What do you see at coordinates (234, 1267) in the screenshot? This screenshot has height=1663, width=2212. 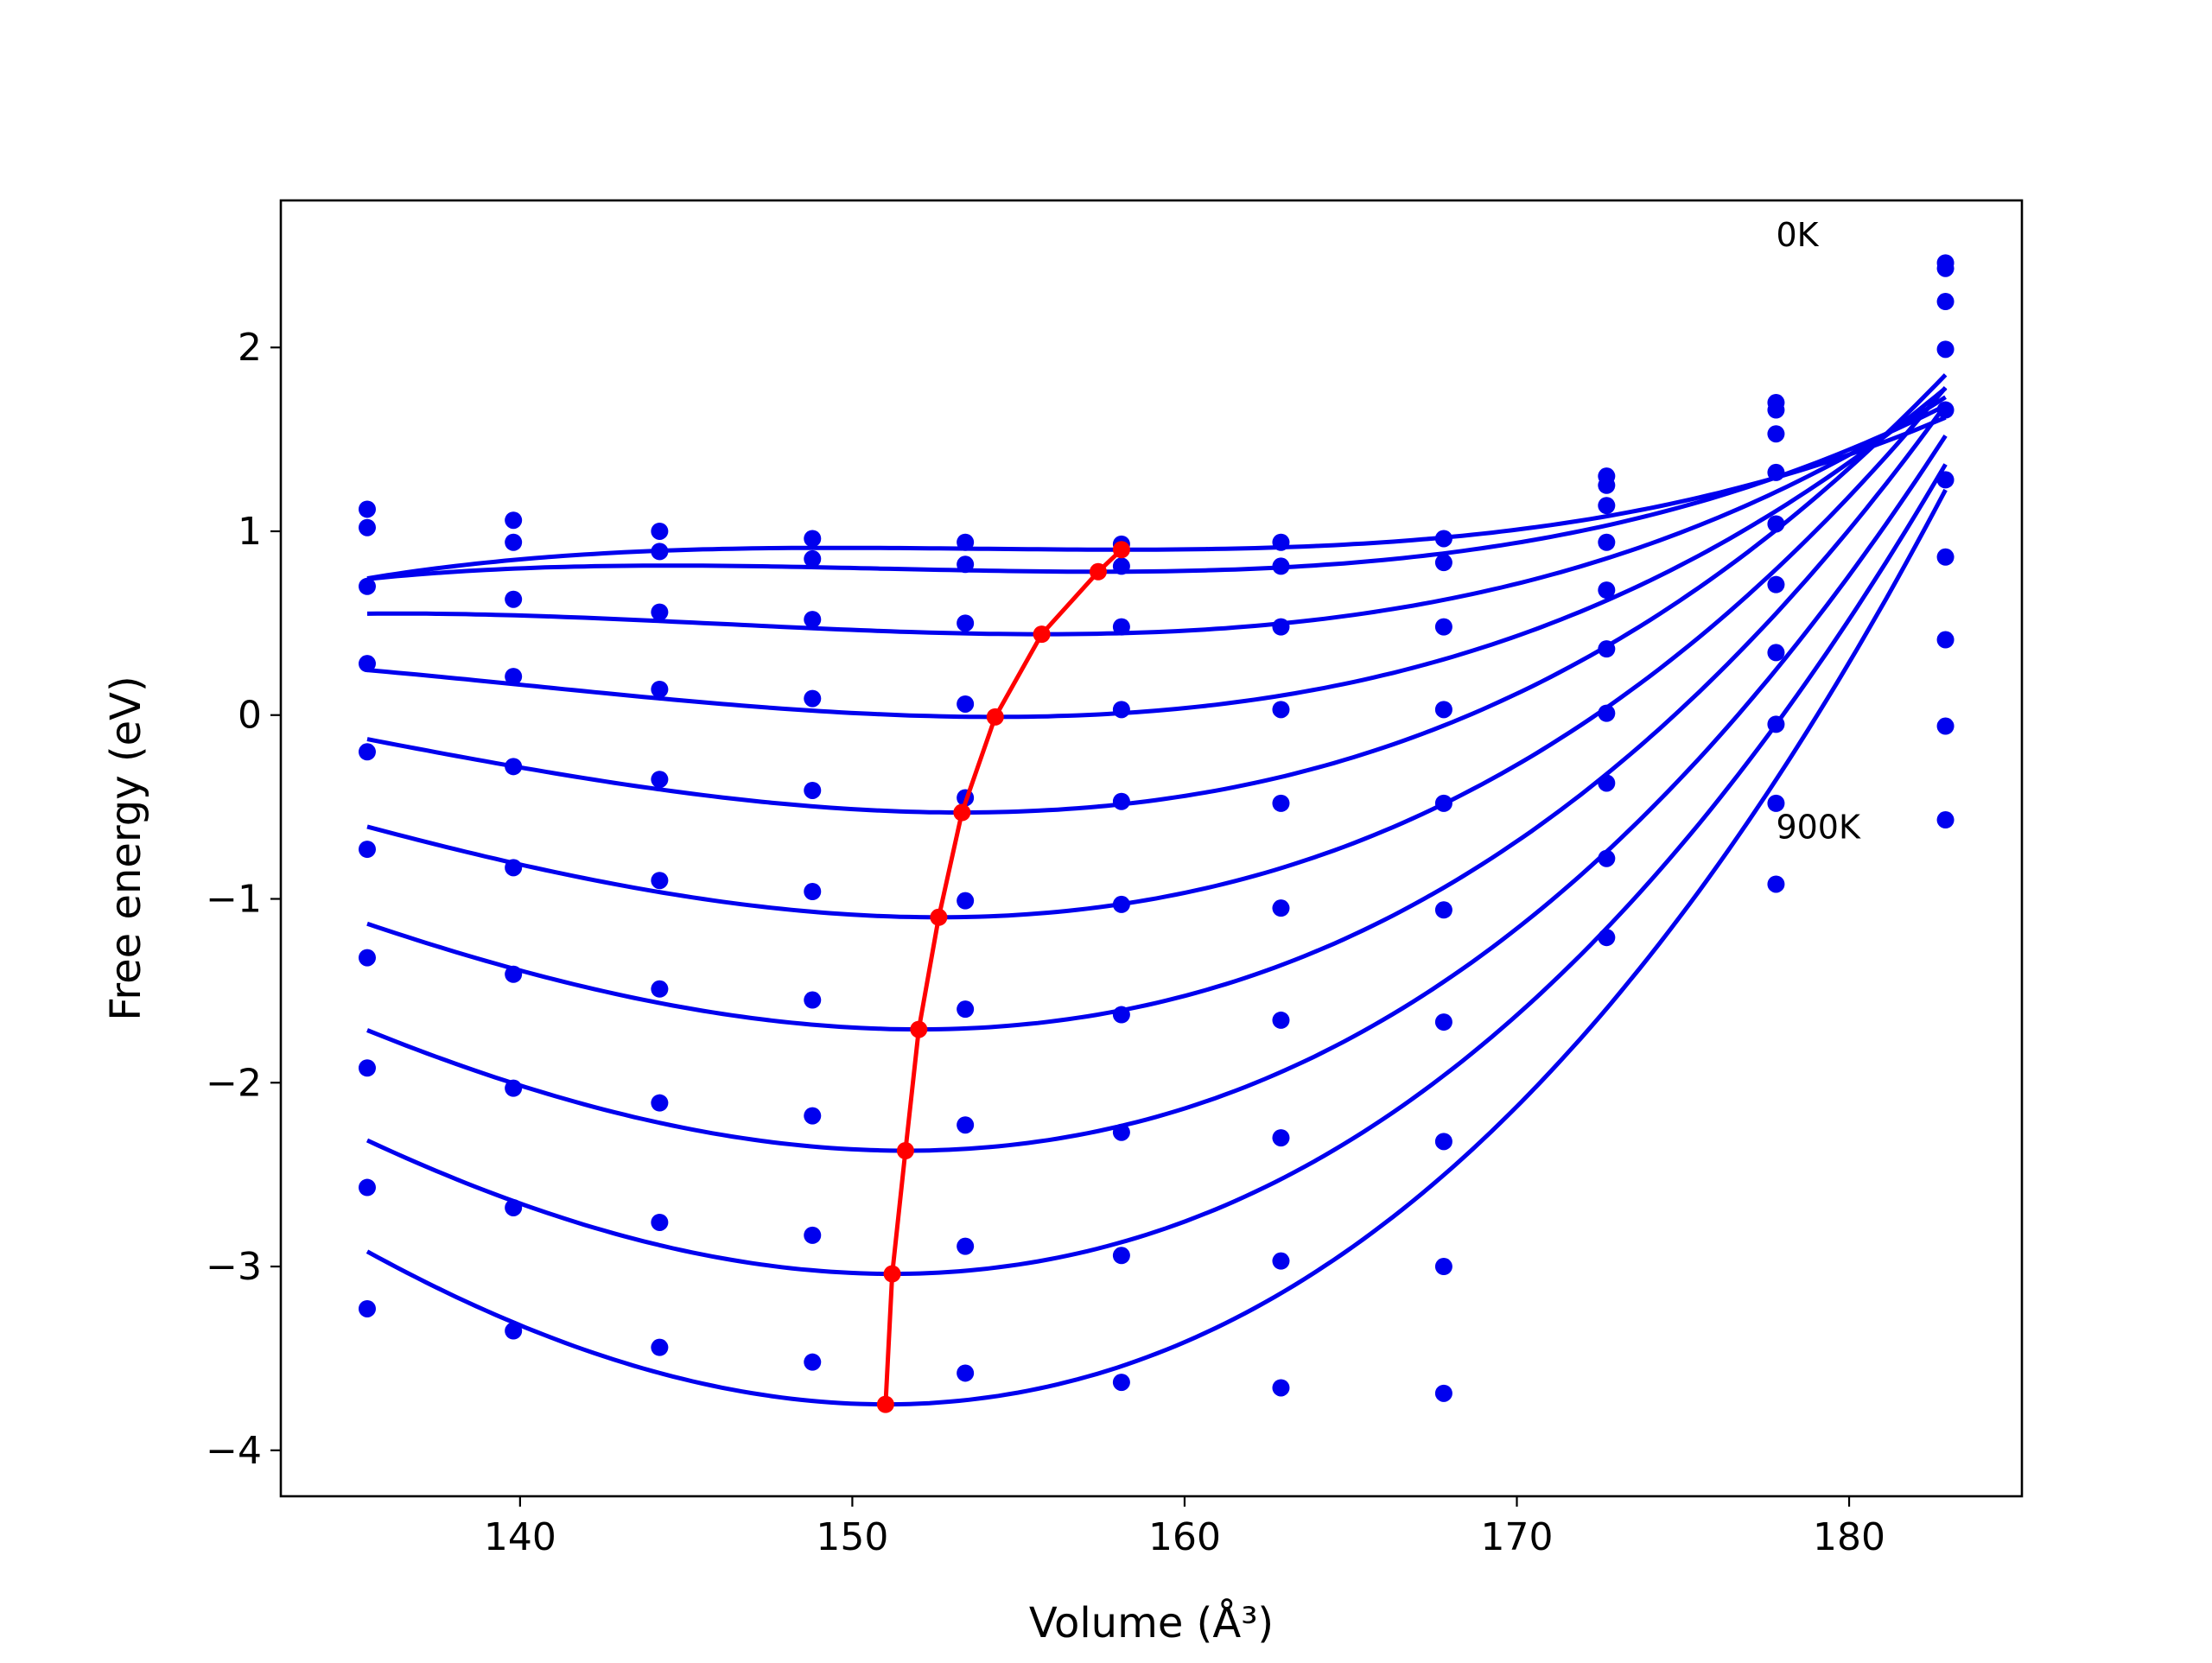 I see `y-tick-label-1: −3` at bounding box center [234, 1267].